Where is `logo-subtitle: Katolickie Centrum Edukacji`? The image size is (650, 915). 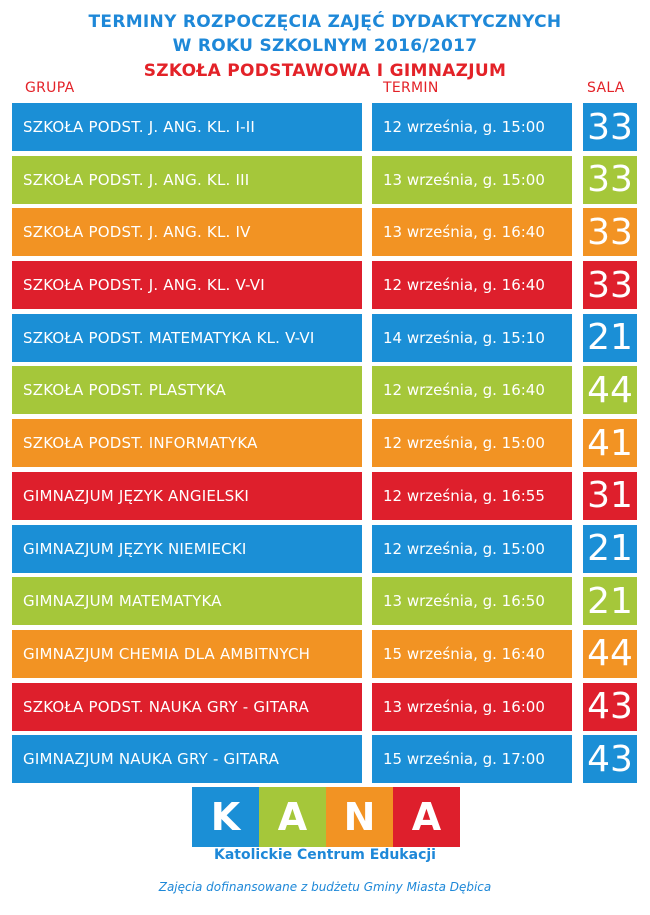 logo-subtitle: Katolickie Centrum Edukacji is located at coordinates (325, 855).